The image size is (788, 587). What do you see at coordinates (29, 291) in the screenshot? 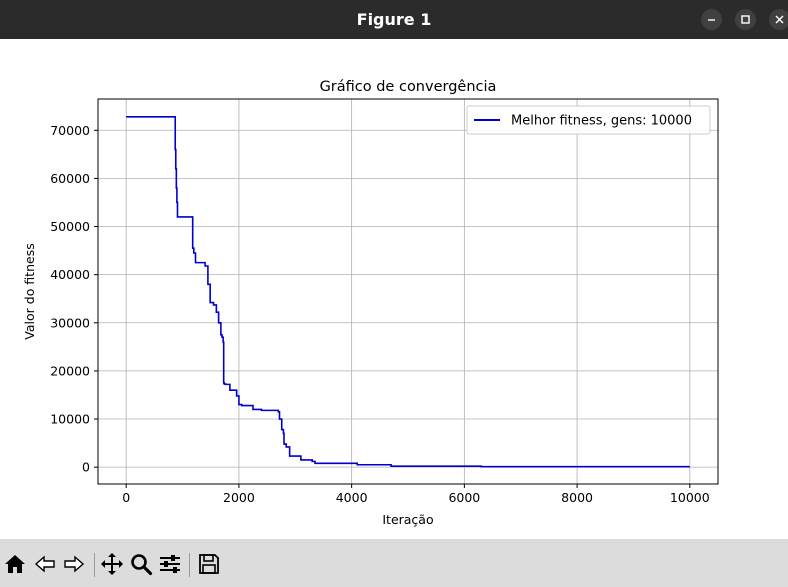
I see `y-axis-label: Valor do fitness` at bounding box center [29, 291].